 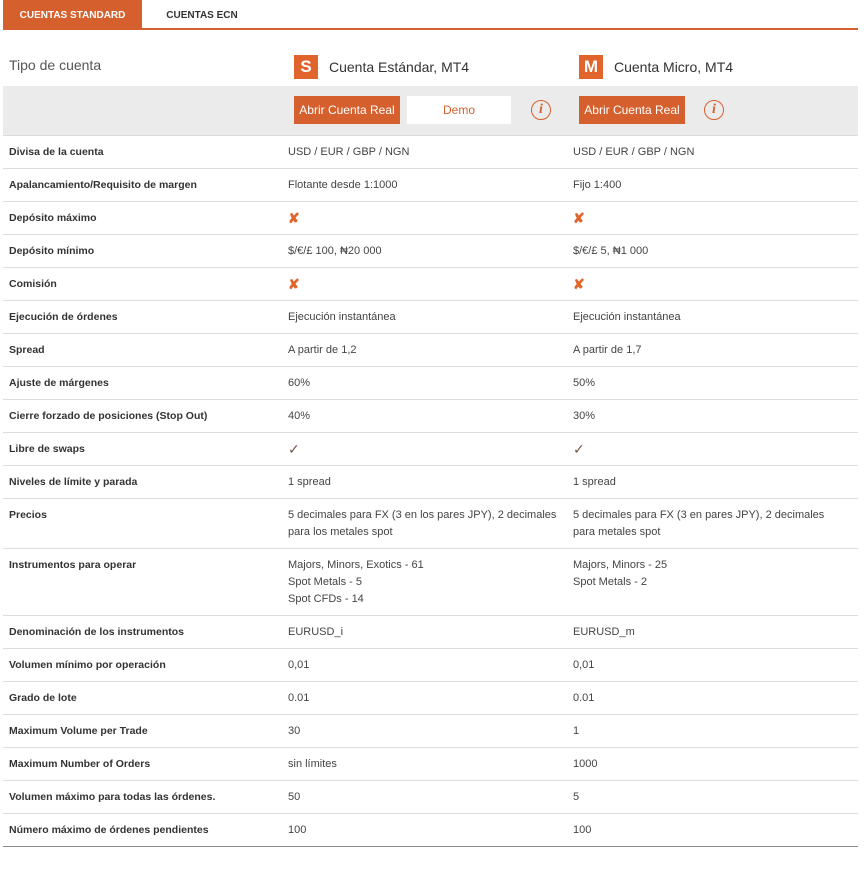 I want to click on cell-line: Spot Metals - 2, so click(x=610, y=582).